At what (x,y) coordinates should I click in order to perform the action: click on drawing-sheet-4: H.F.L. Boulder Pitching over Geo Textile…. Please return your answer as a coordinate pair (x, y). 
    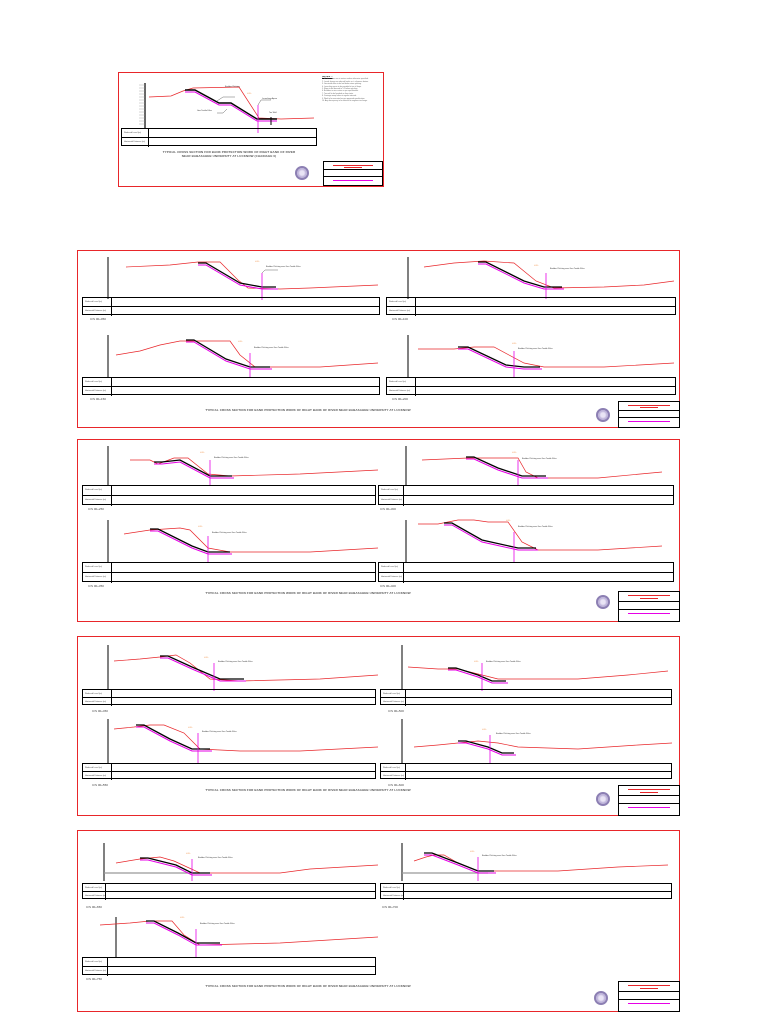
    Looking at the image, I should click on (378, 726).